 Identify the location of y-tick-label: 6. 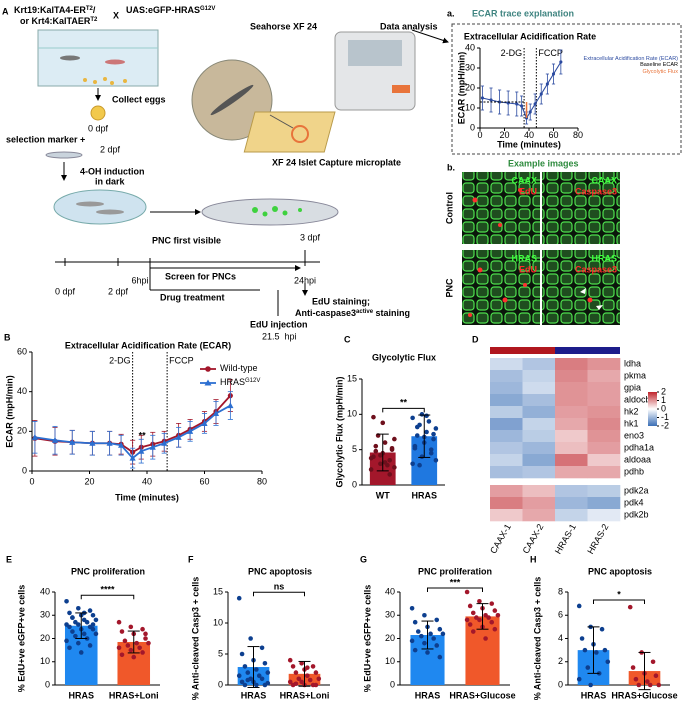
(560, 615).